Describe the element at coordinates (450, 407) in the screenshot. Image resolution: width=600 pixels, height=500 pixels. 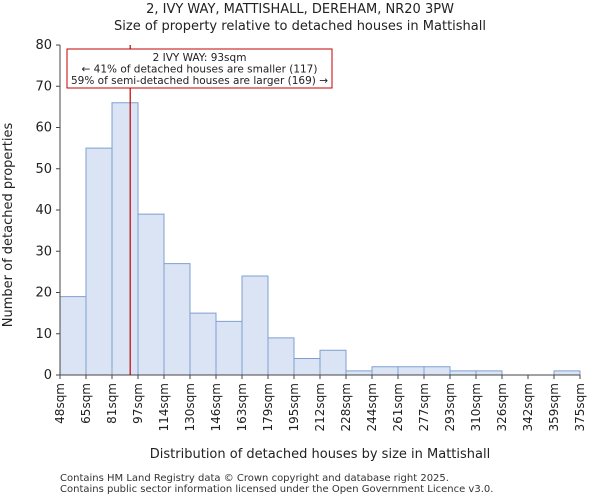
I see `x-tick-label: 293sqm` at that location.